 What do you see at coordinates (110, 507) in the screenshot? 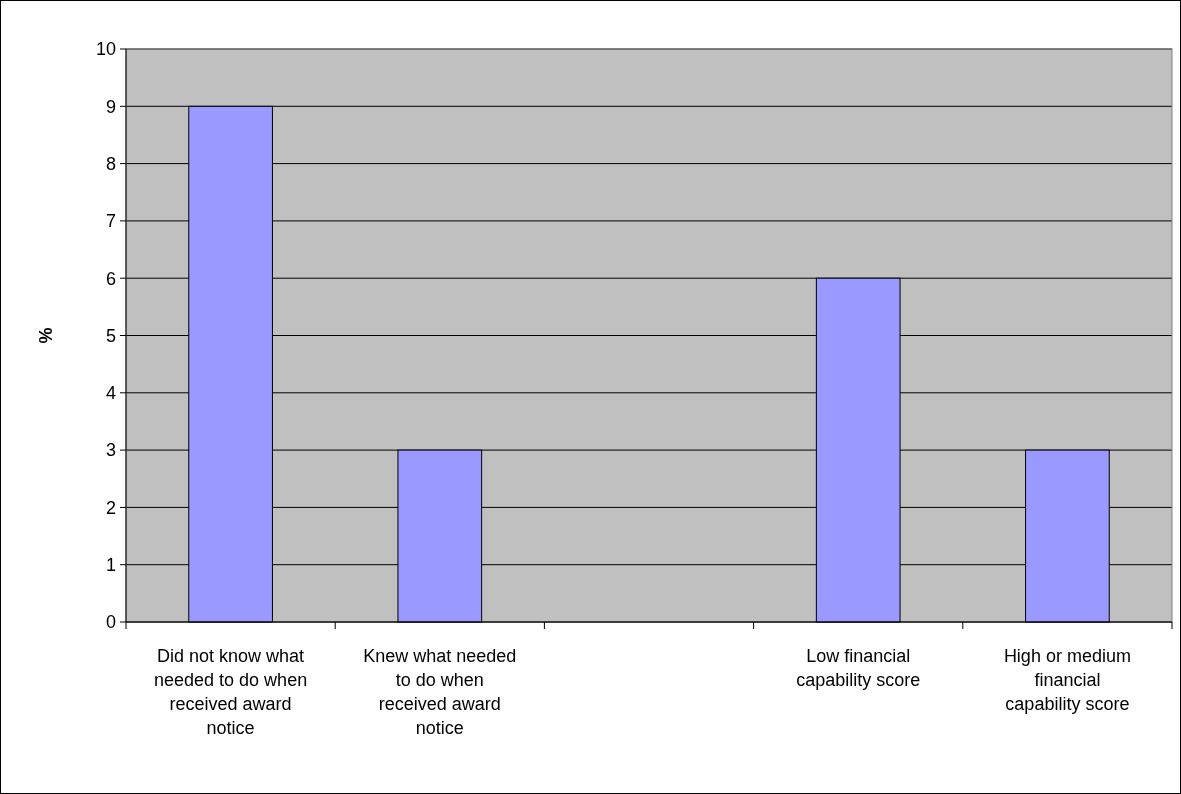
I see `y-tick-label: 2` at bounding box center [110, 507].